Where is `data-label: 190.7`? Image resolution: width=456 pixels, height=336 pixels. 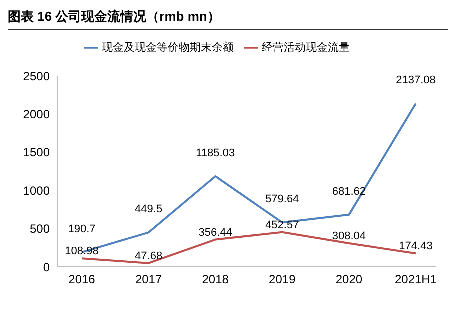 data-label: 190.7 is located at coordinates (82, 229).